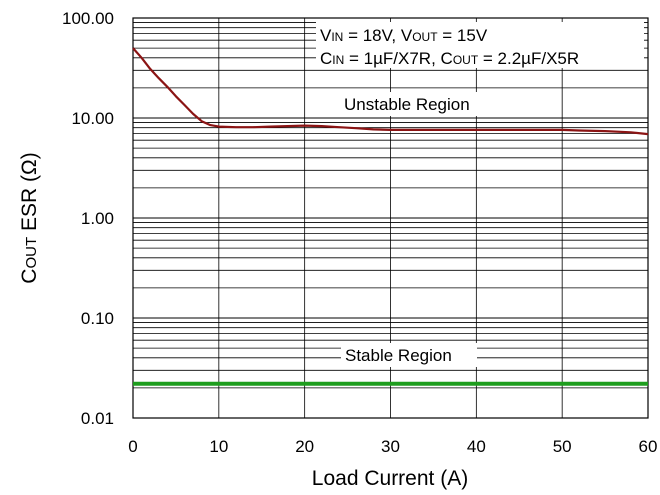  I want to click on x-tick-label: 50, so click(562, 446).